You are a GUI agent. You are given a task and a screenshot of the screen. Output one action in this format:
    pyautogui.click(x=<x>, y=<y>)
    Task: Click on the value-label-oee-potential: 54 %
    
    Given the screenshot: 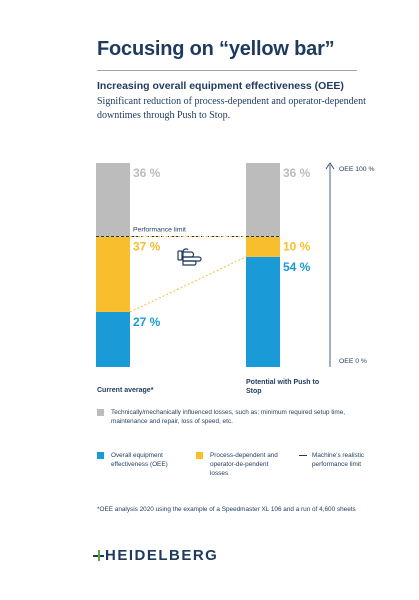 What is the action you would take?
    pyautogui.click(x=297, y=267)
    